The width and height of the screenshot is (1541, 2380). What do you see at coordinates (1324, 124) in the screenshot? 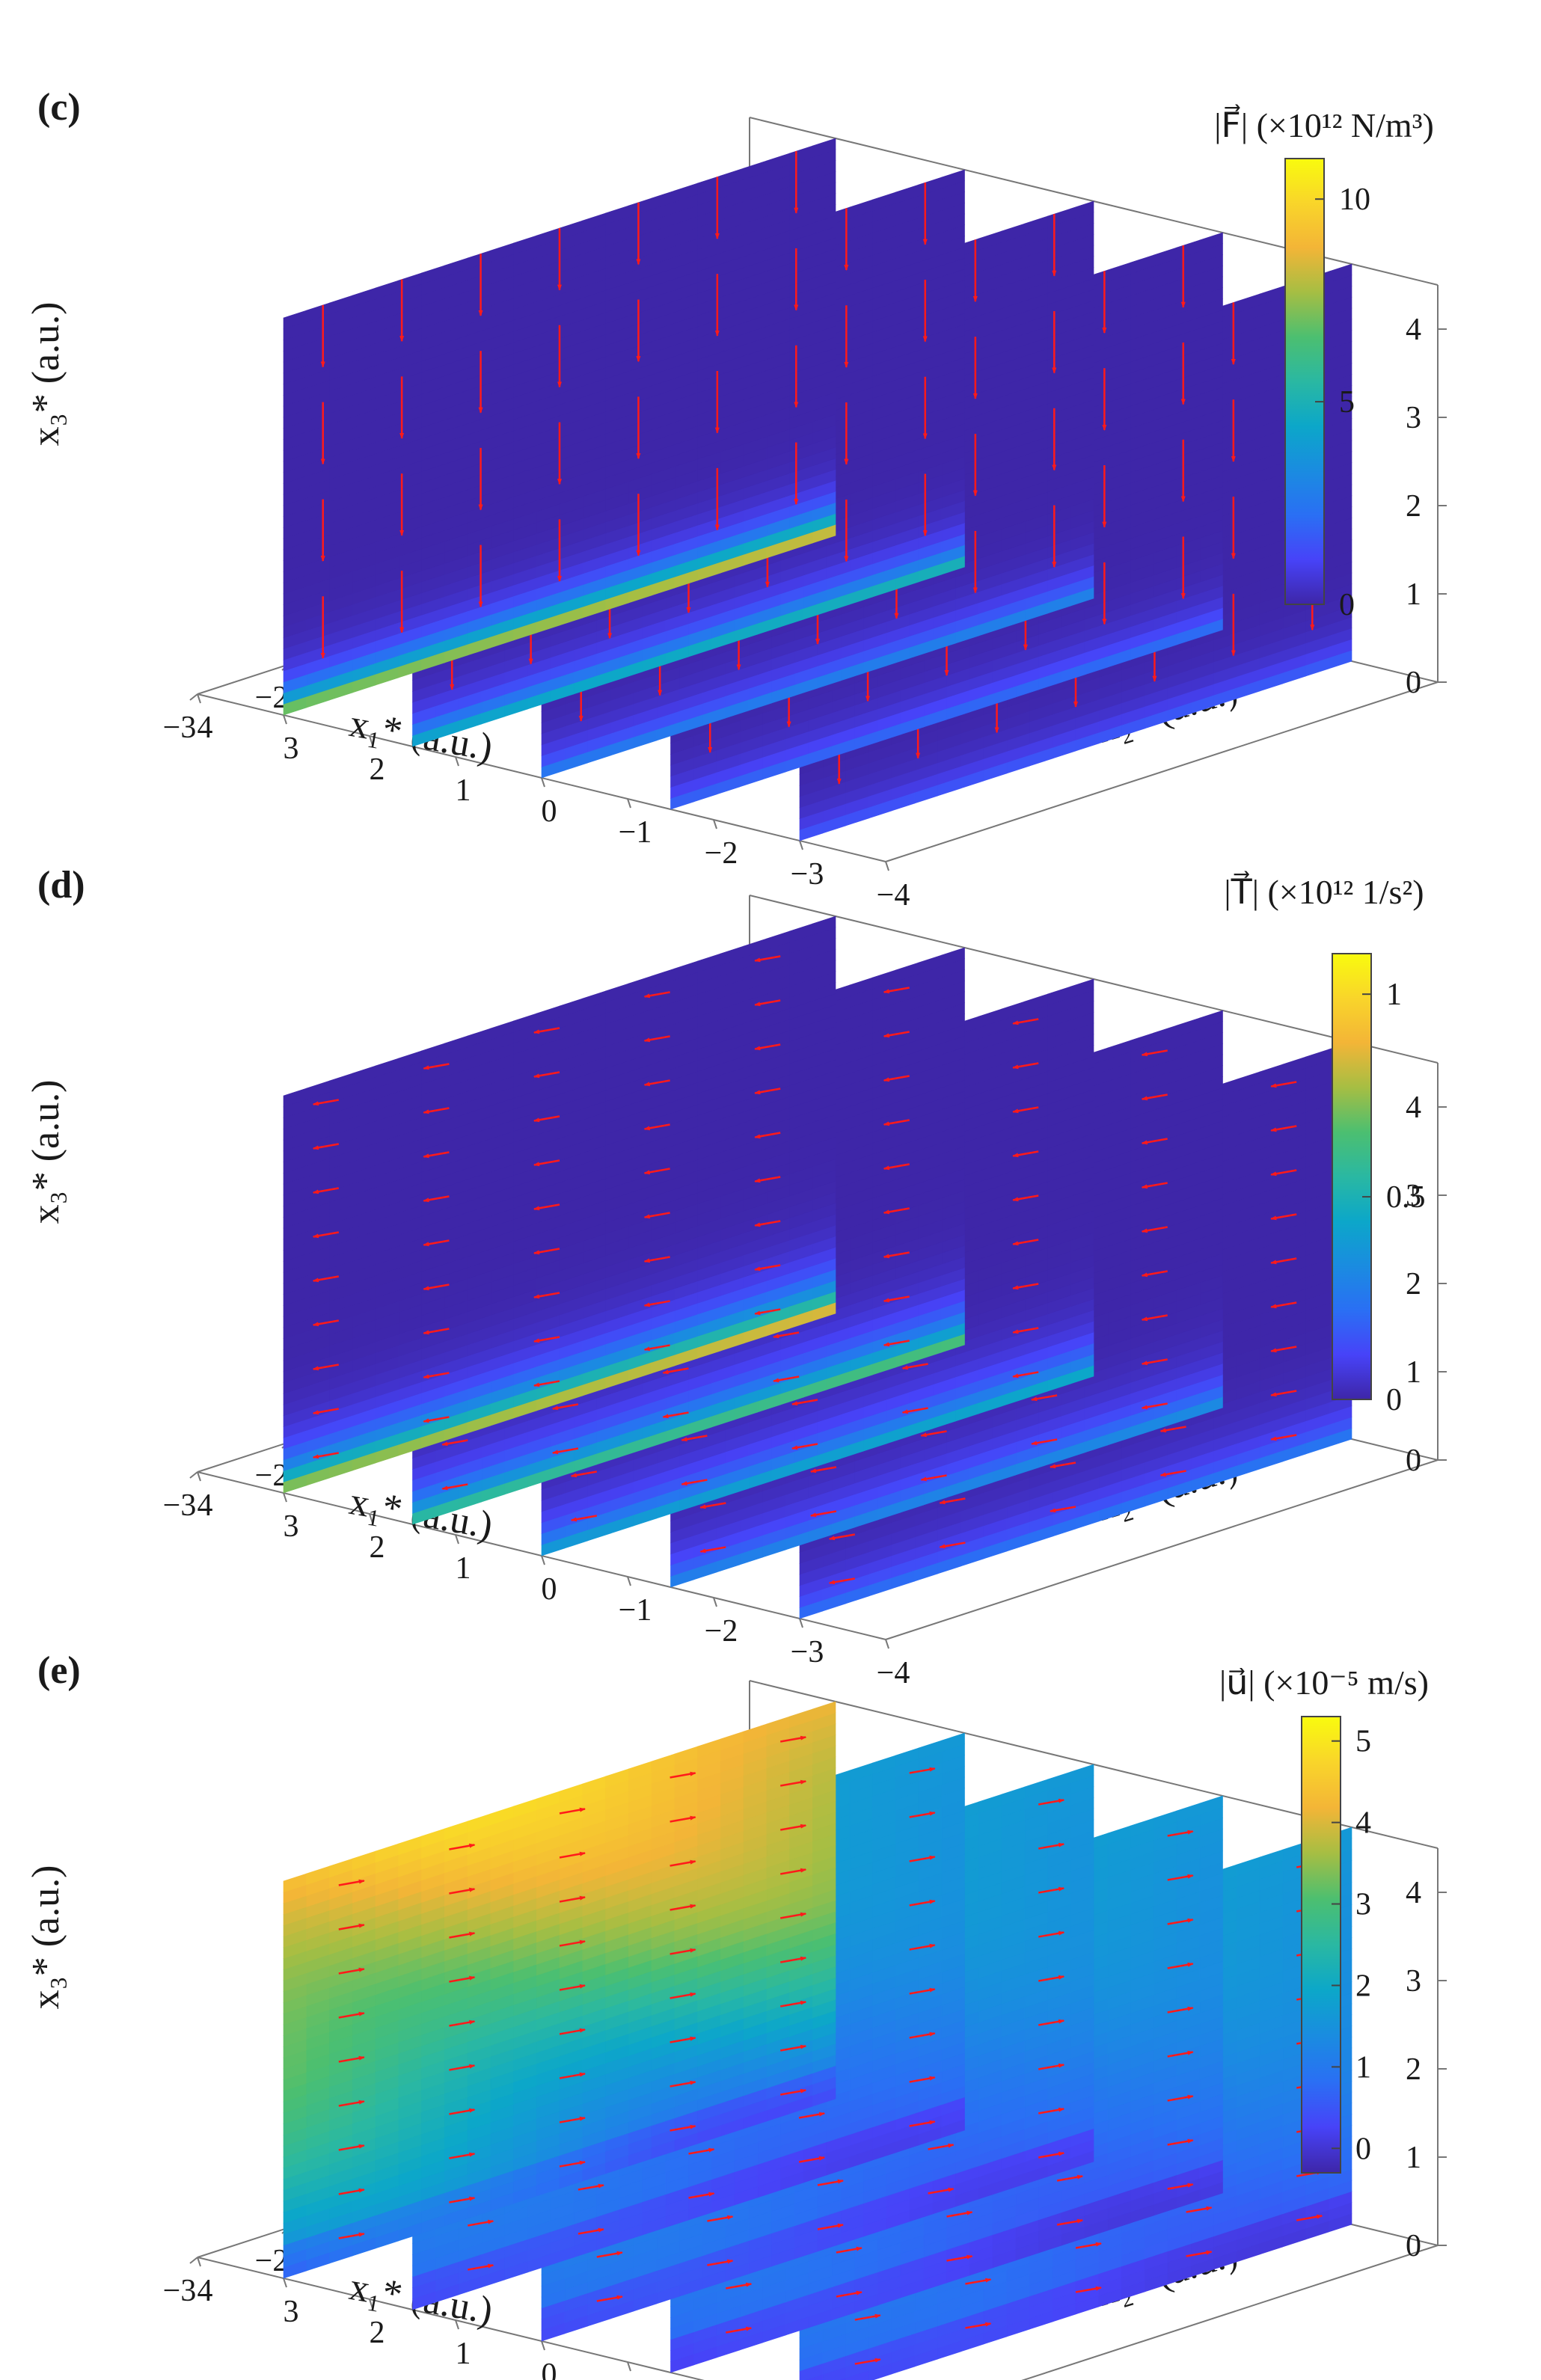
I see `colorbar-title: |F⃗| (×10¹² N/m³)` at bounding box center [1324, 124].